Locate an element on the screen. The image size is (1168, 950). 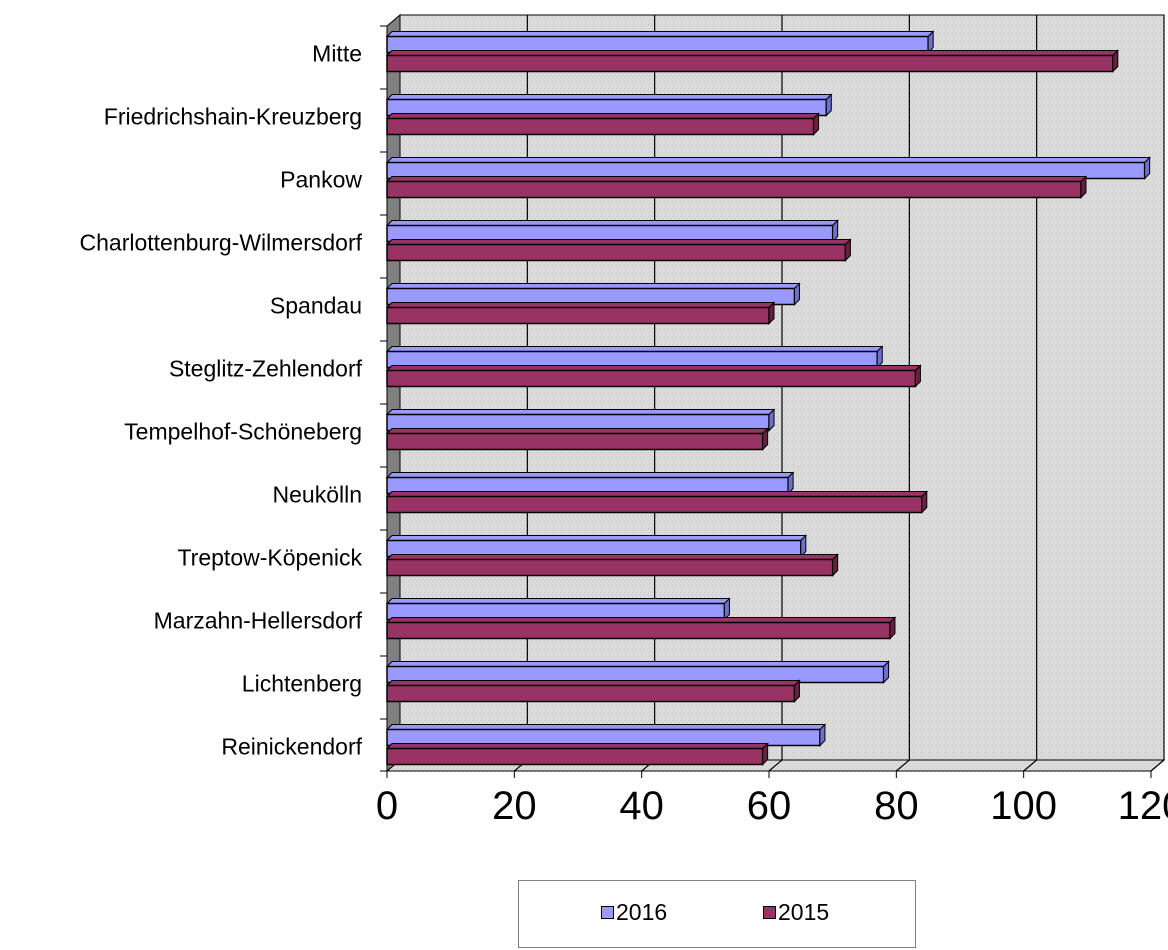
category-label: Neukölln is located at coordinates (318, 495).